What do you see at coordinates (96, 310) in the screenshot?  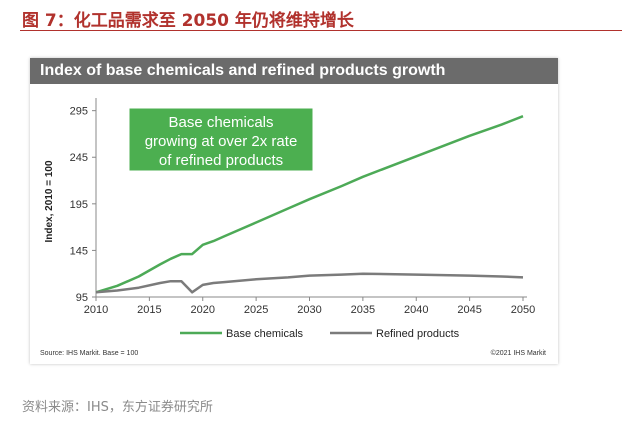 I see `x-tick-label: 2010` at bounding box center [96, 310].